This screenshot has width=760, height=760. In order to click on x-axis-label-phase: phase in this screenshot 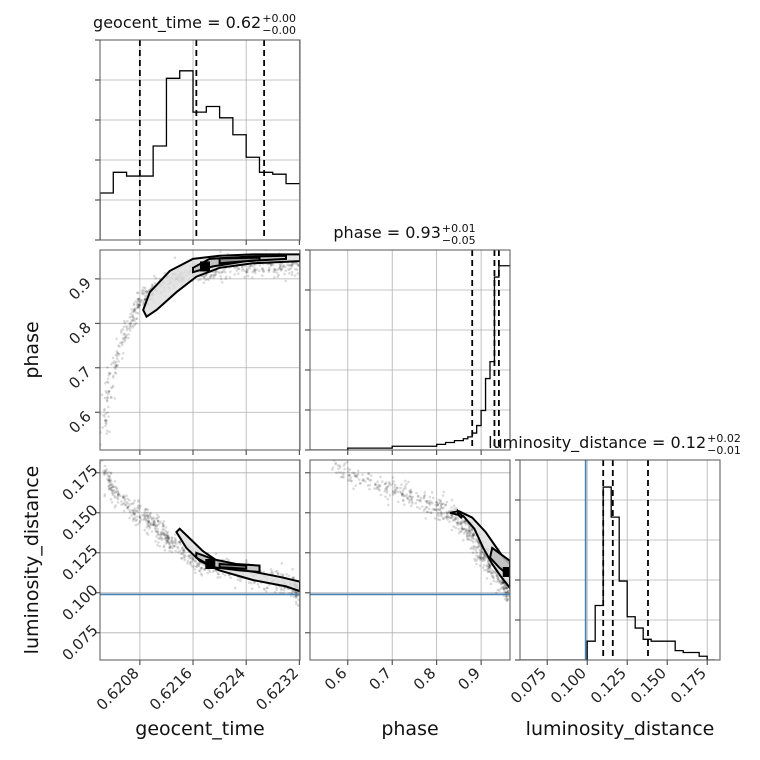, I will do `click(409, 729)`.